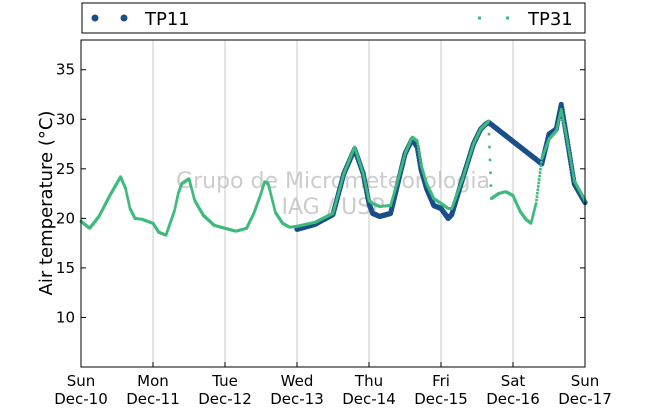  Describe the element at coordinates (81, 399) in the screenshot. I see `x-tick-label-date: Dec-10` at that location.